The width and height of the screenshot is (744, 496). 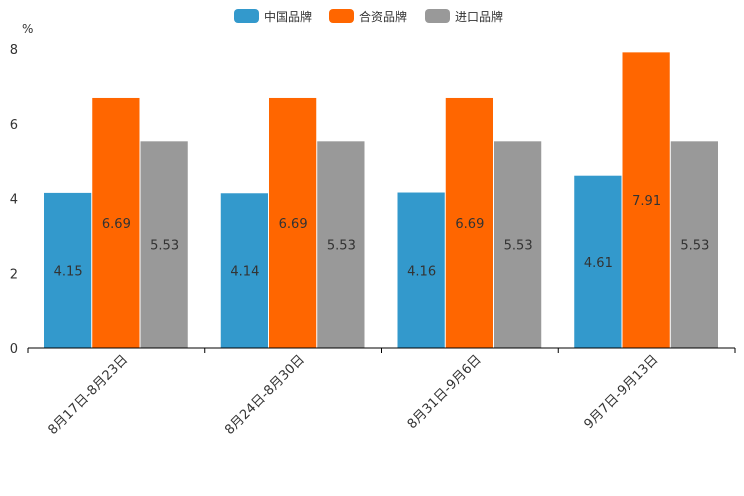 What do you see at coordinates (14, 50) in the screenshot?
I see `y-tick-label-4: 8` at bounding box center [14, 50].